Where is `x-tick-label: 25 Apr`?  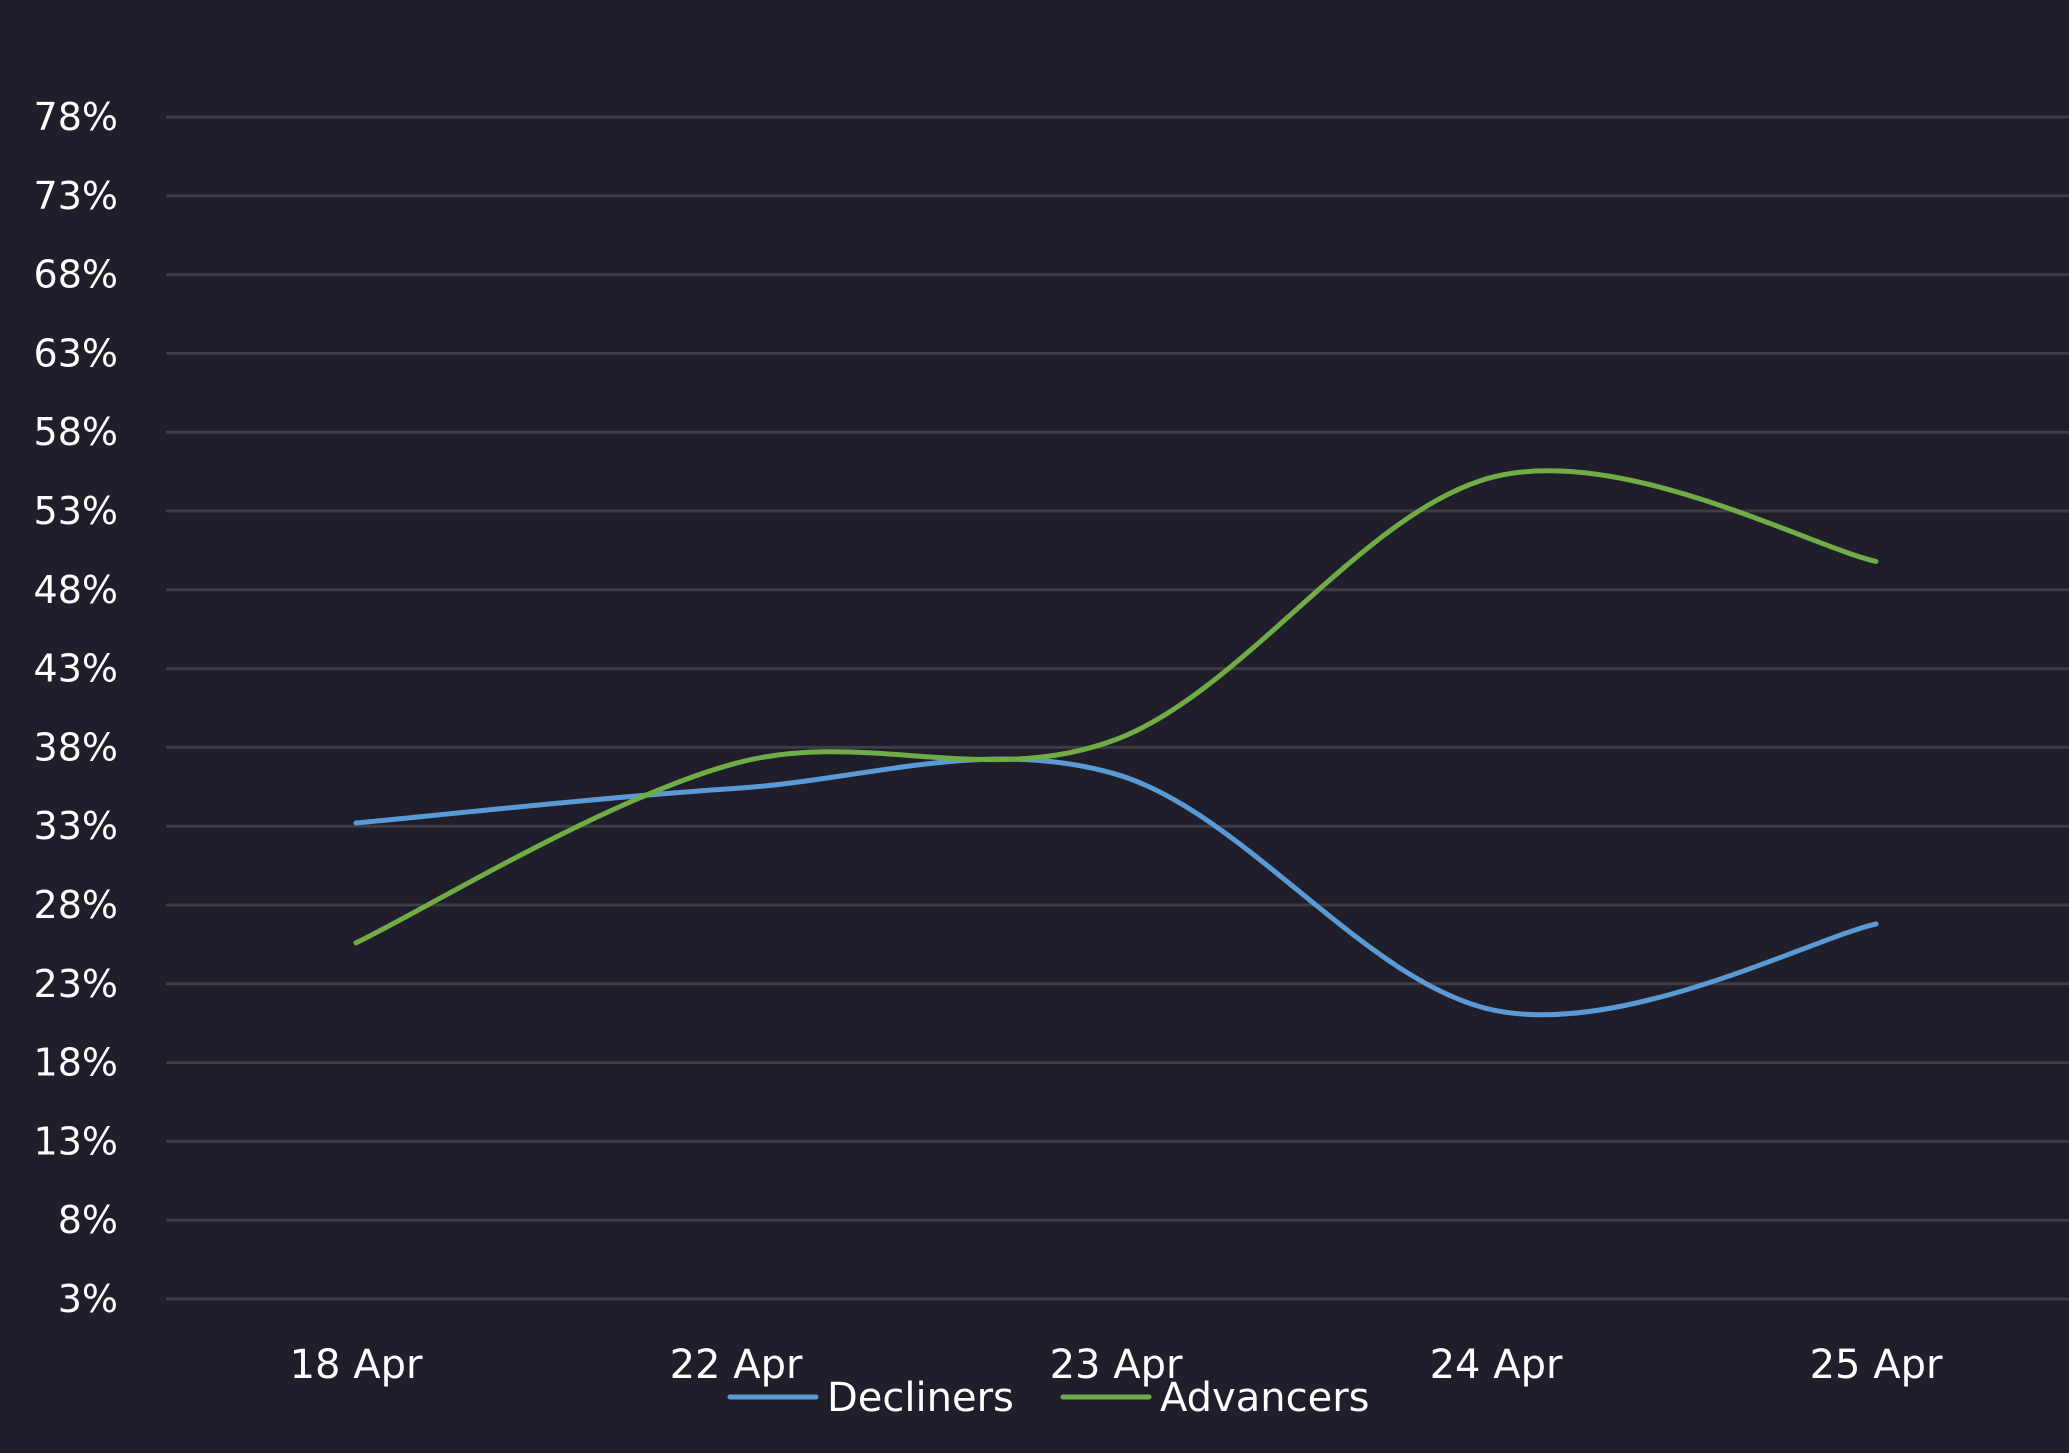
x-tick-label: 25 Apr is located at coordinates (1876, 1365).